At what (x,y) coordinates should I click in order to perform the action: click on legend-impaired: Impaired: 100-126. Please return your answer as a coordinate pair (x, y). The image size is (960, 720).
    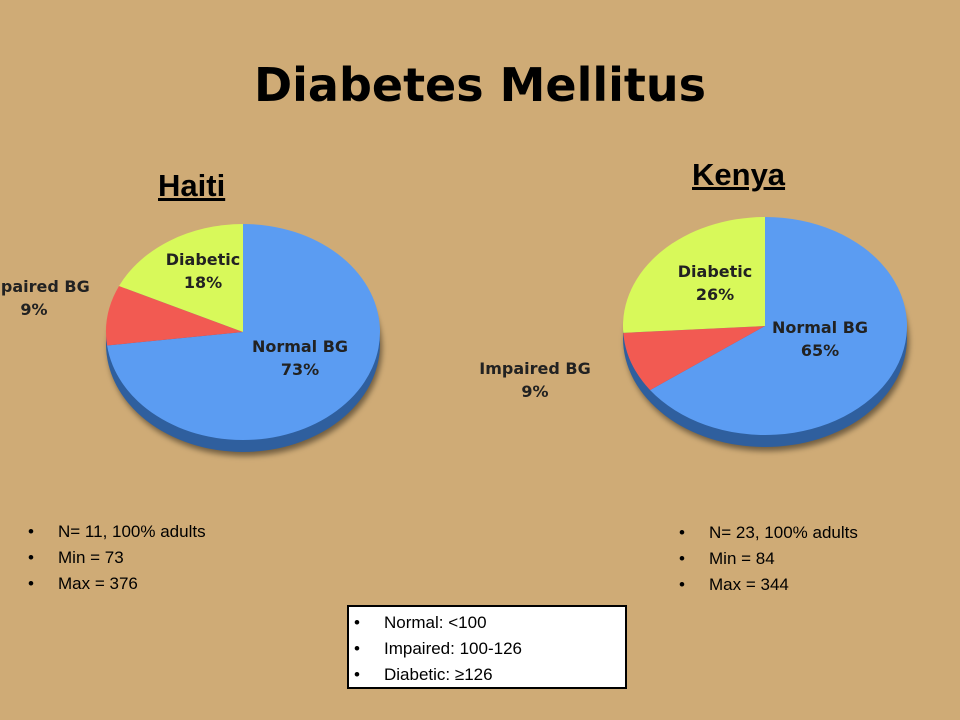
    Looking at the image, I should click on (438, 649).